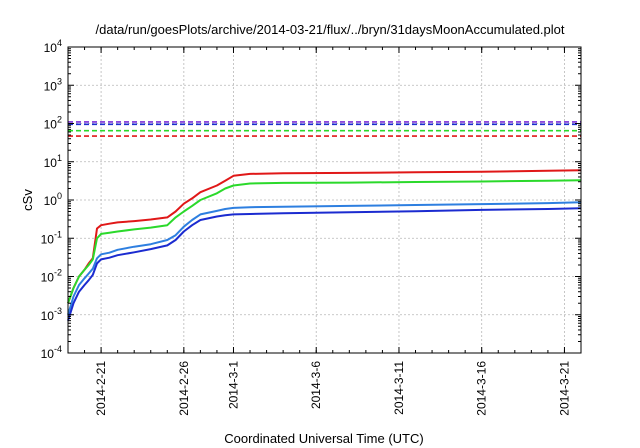 The image size is (640, 448). What do you see at coordinates (51, 276) in the screenshot?
I see `y-tick-label: 10⁻²` at bounding box center [51, 276].